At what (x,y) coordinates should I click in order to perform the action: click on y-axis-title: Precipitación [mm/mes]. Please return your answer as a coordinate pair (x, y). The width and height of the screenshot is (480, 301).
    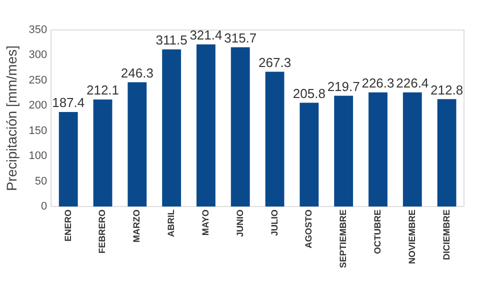
    Looking at the image, I should click on (11, 118).